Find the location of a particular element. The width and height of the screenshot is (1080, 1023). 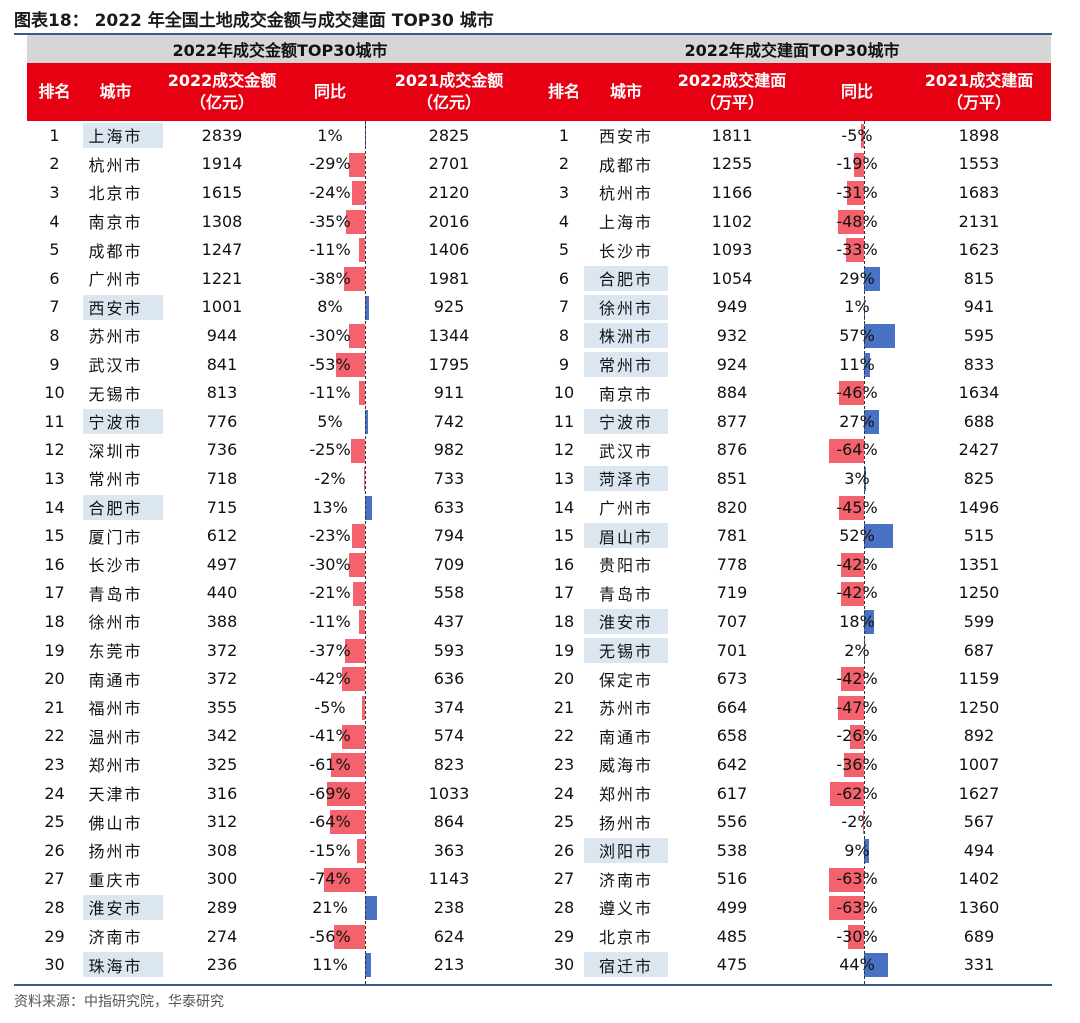

left-yoy-label: 21% is located at coordinates (330, 907).